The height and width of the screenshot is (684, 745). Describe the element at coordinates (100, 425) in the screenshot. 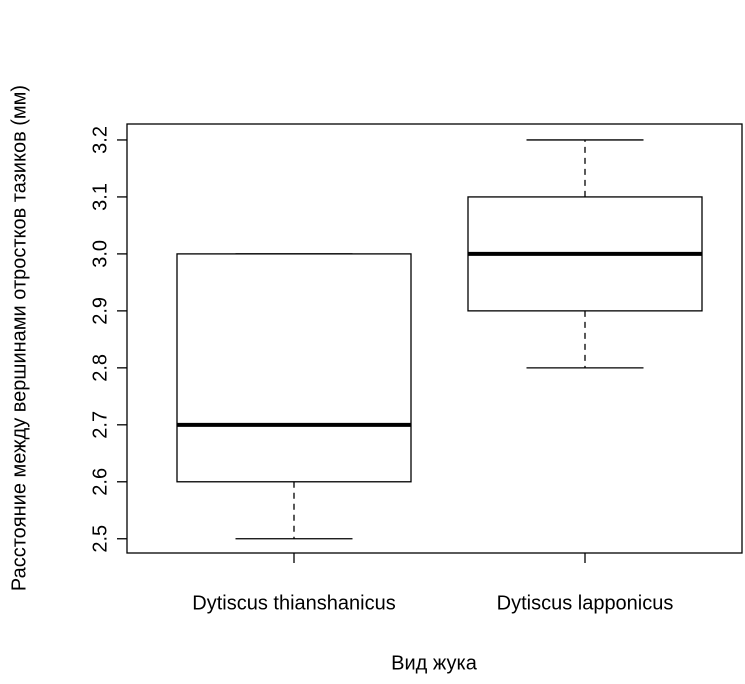

I see `y-tick-label: 2.7` at that location.